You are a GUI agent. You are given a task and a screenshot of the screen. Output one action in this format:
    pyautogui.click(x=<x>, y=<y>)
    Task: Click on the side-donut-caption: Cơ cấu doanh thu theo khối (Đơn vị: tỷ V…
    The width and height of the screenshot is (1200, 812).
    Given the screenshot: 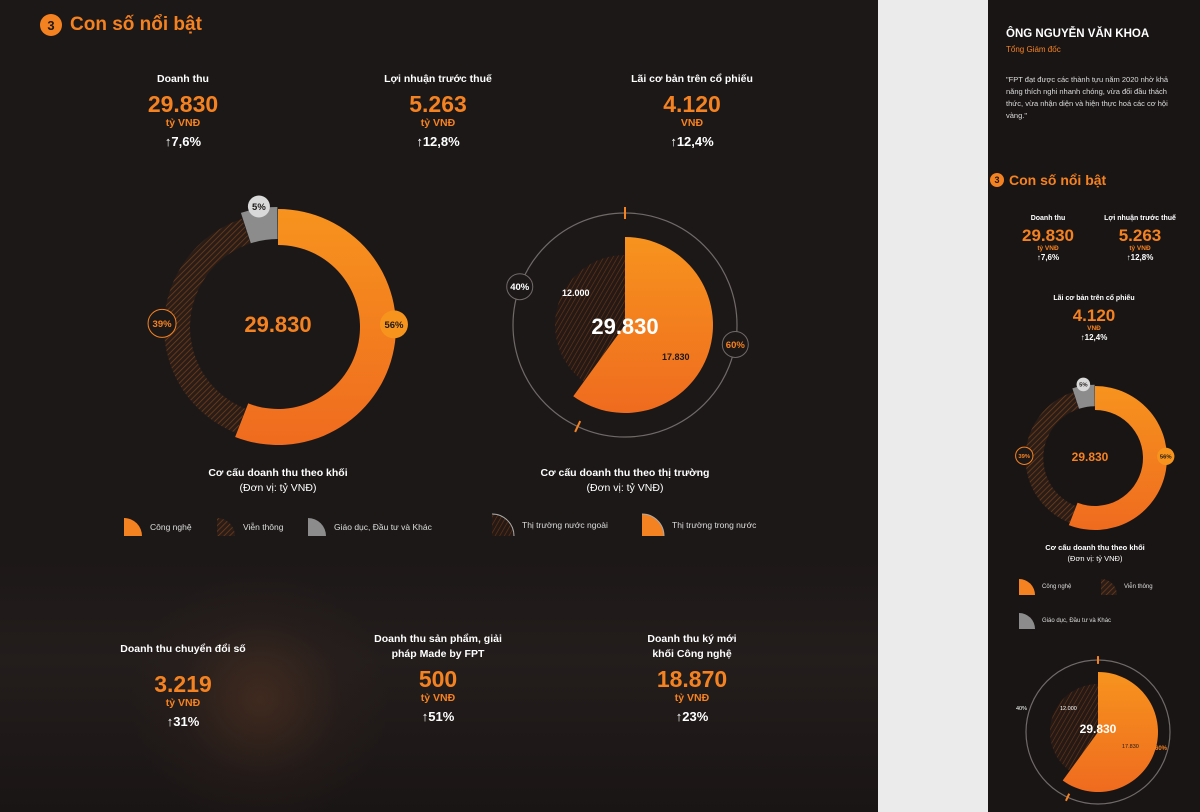 What is the action you would take?
    pyautogui.click(x=1095, y=553)
    